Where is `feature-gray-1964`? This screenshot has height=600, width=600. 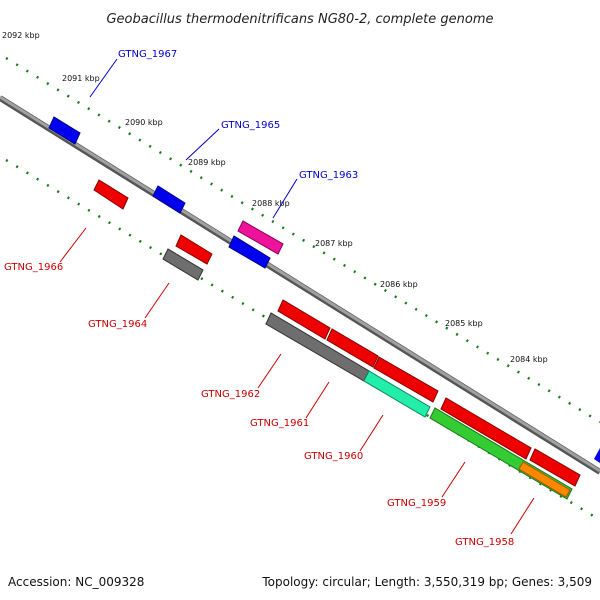 feature-gray-1964 is located at coordinates (183, 264).